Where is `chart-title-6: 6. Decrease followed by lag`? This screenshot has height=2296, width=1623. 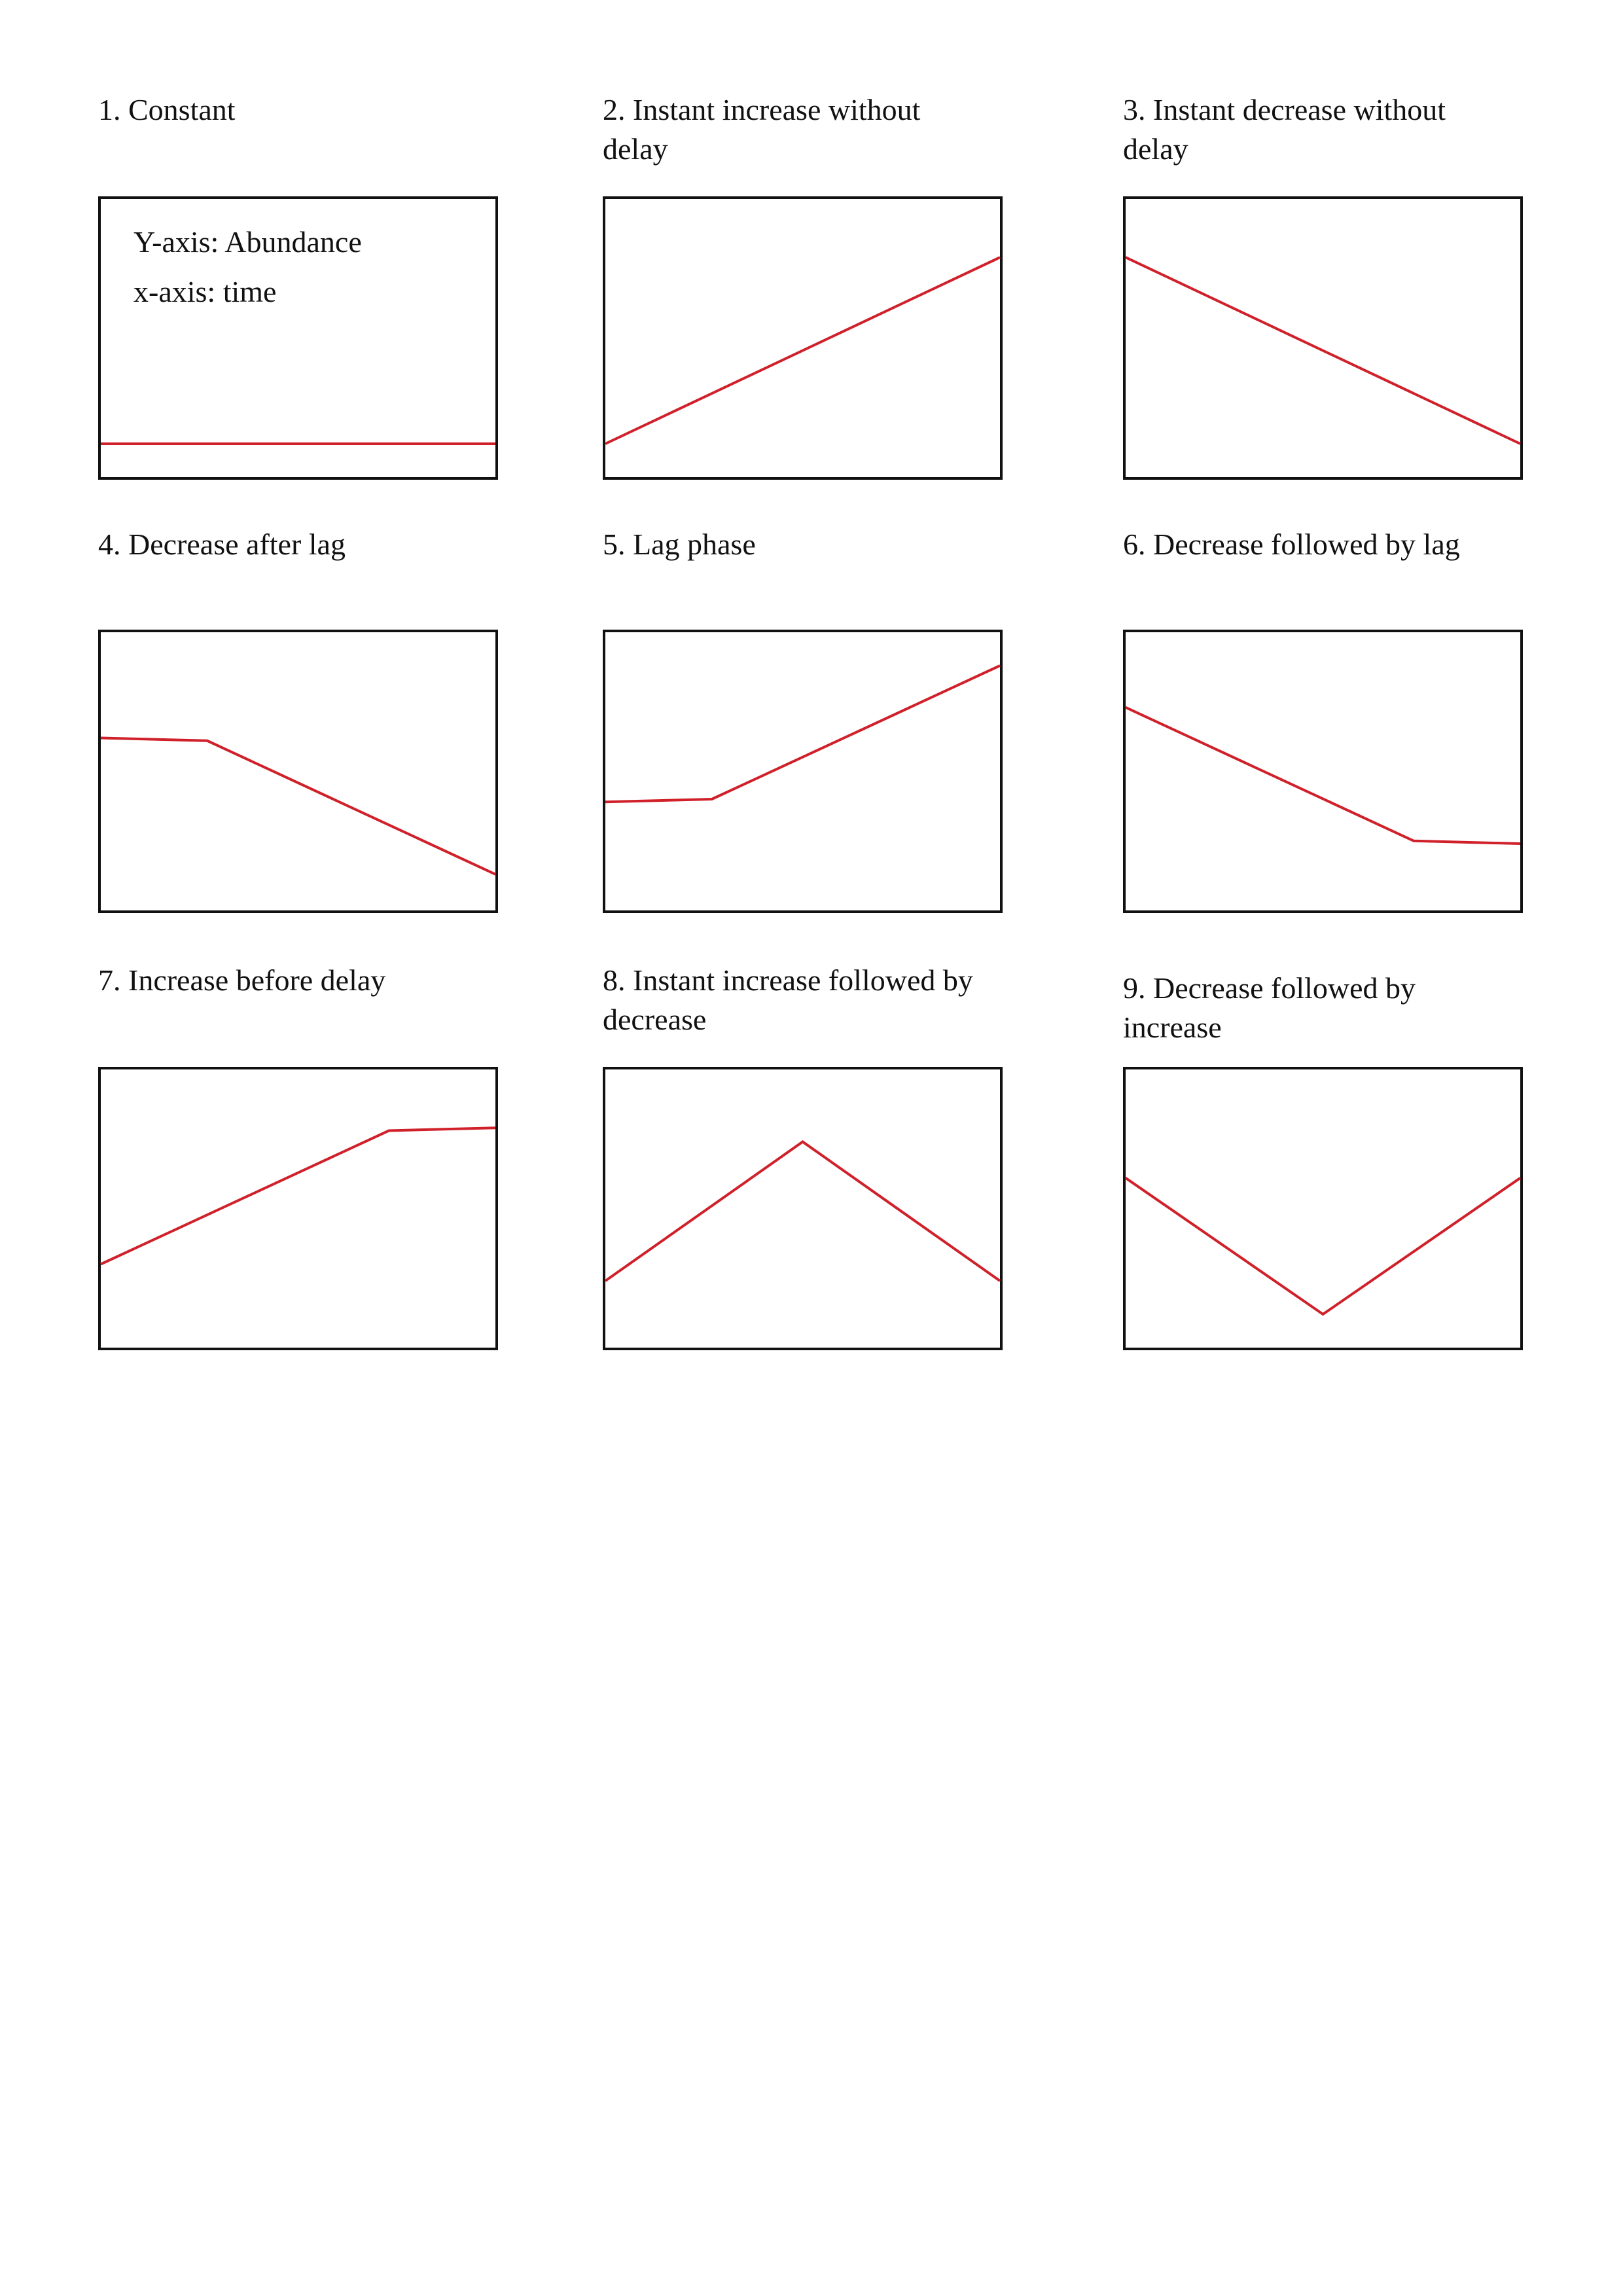 chart-title-6: 6. Decrease followed by lag is located at coordinates (1291, 544).